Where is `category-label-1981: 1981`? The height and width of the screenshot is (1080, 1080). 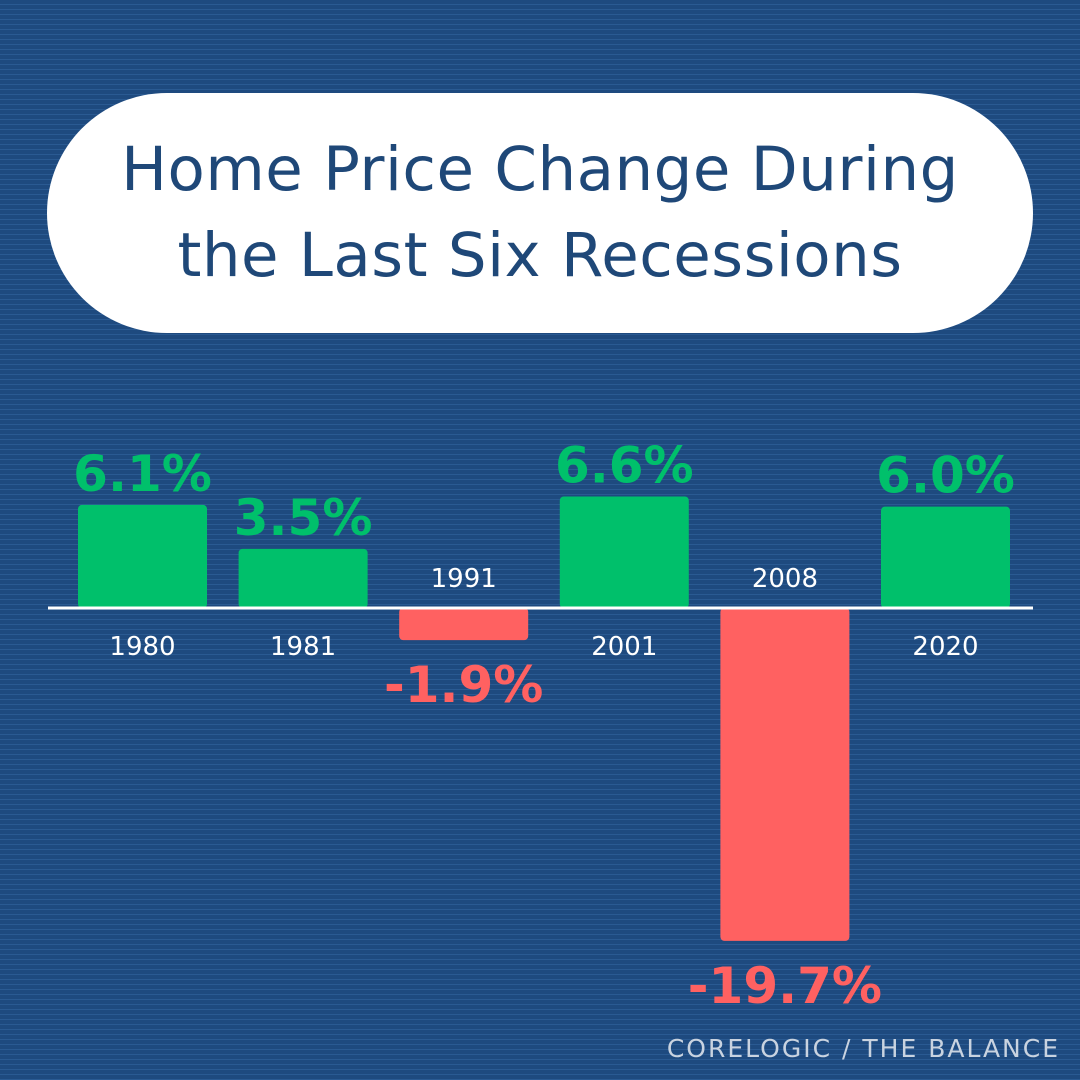 category-label-1981: 1981 is located at coordinates (303, 647).